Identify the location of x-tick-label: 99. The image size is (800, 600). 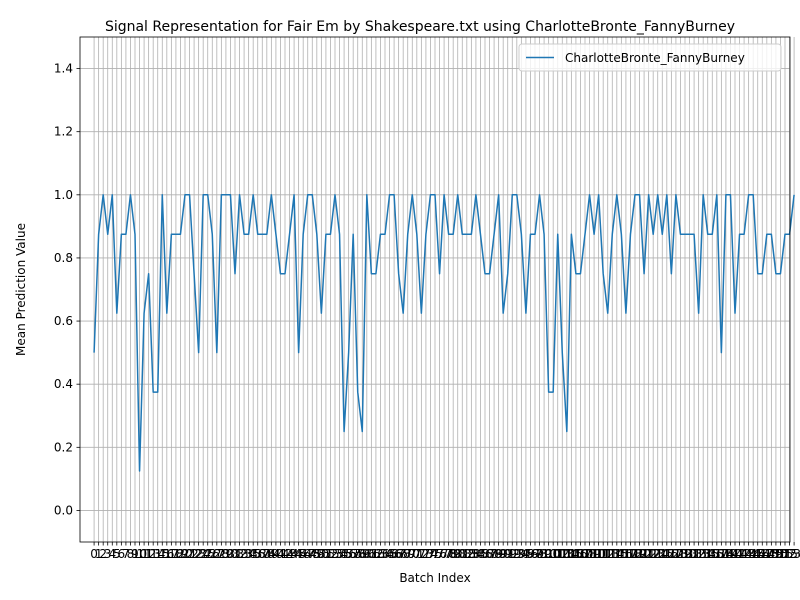
(543, 554).